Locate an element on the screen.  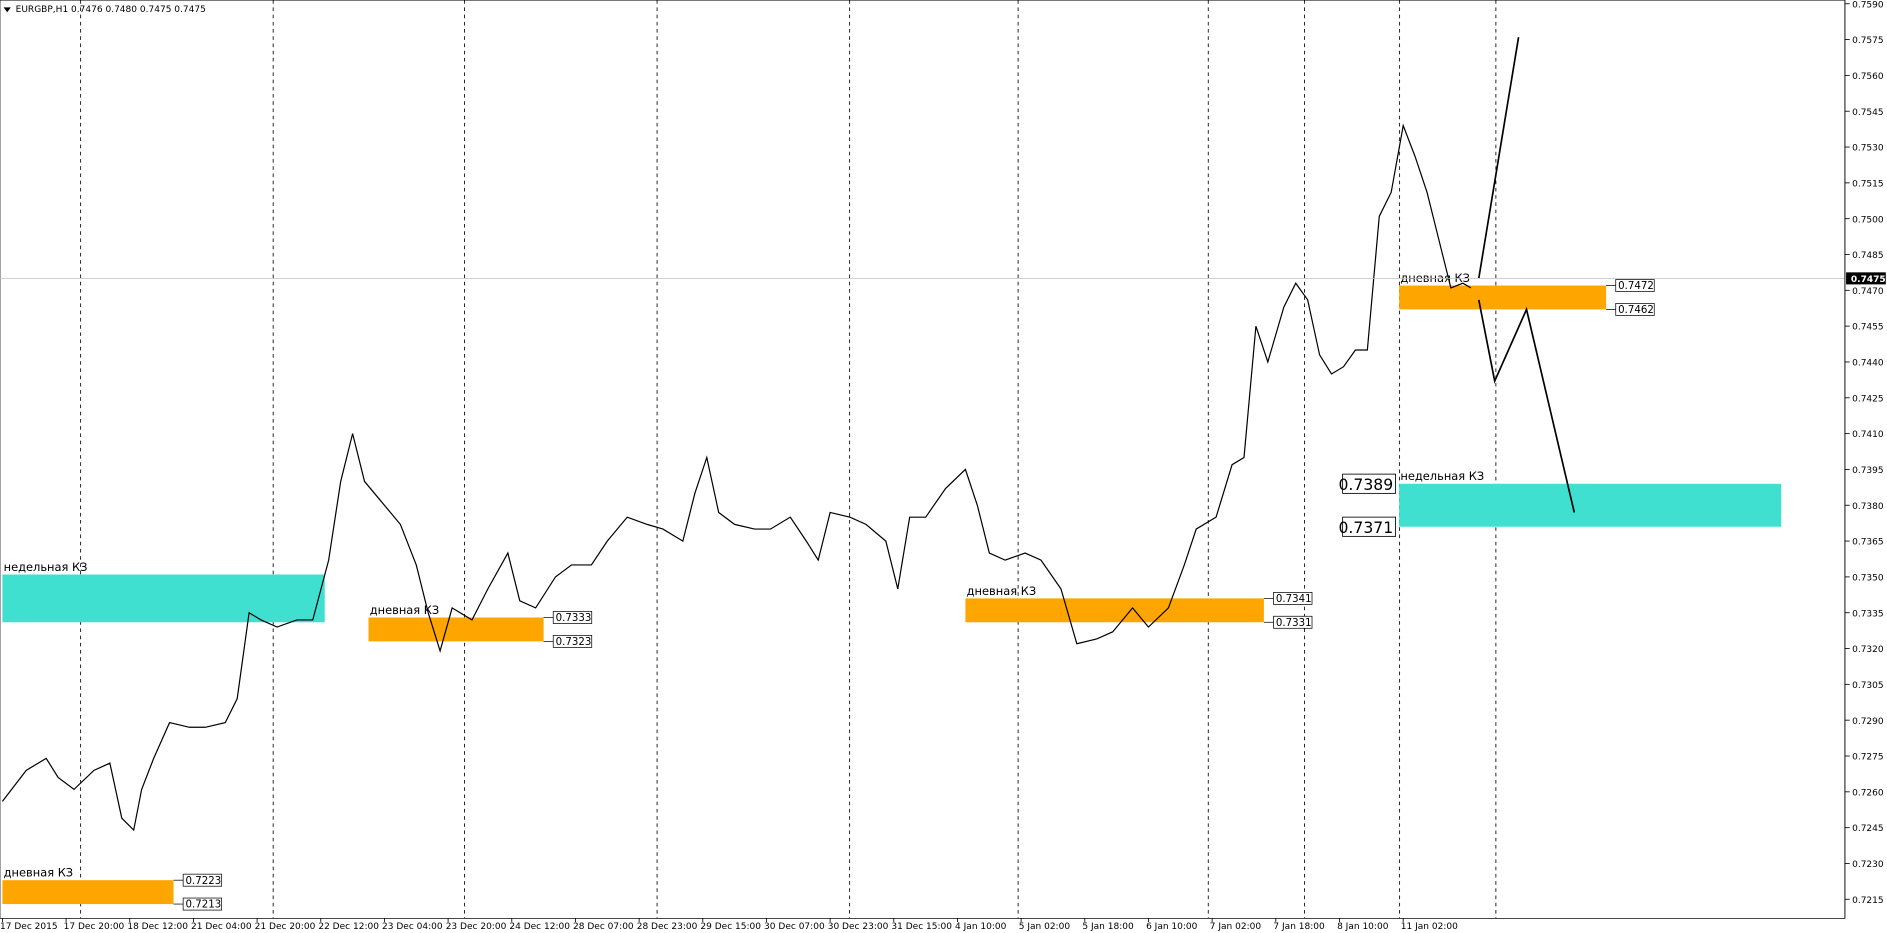
last-price-label: 0.7475 is located at coordinates (1868, 280).